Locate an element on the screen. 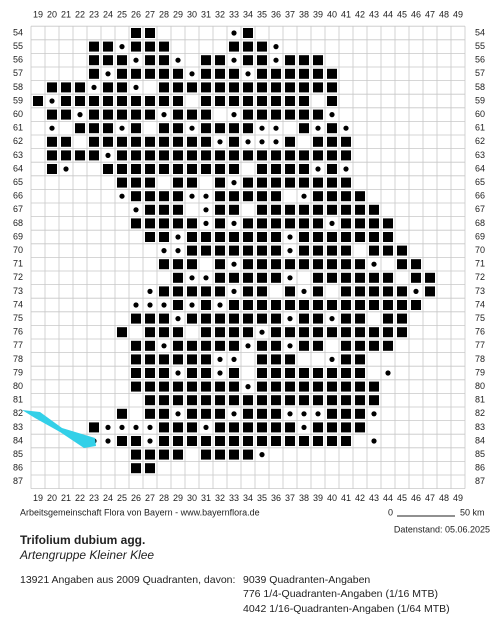 Image resolution: width=500 pixels, height=625 pixels. row-label: 61 is located at coordinates (480, 128).